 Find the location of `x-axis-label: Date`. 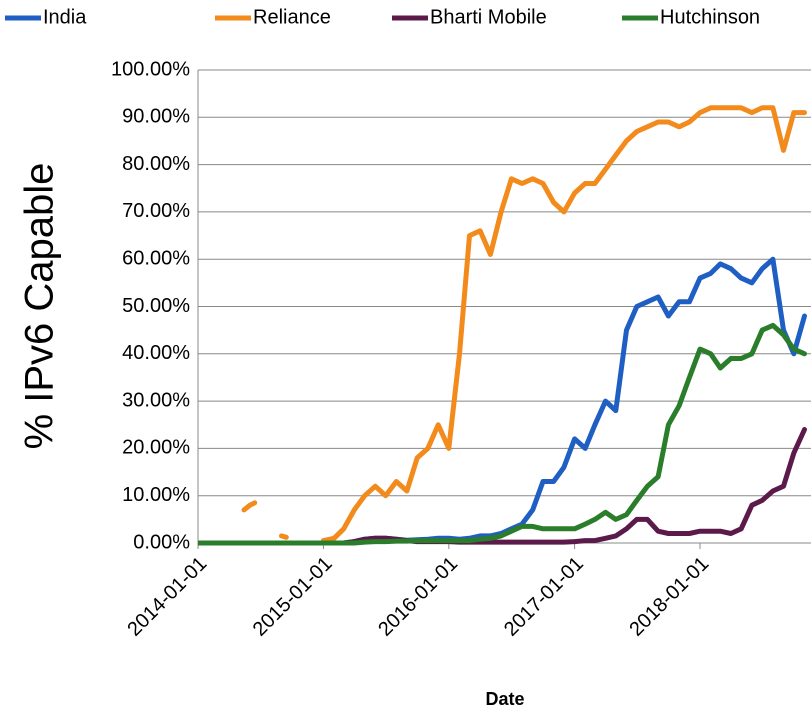

x-axis-label: Date is located at coordinates (504, 699).